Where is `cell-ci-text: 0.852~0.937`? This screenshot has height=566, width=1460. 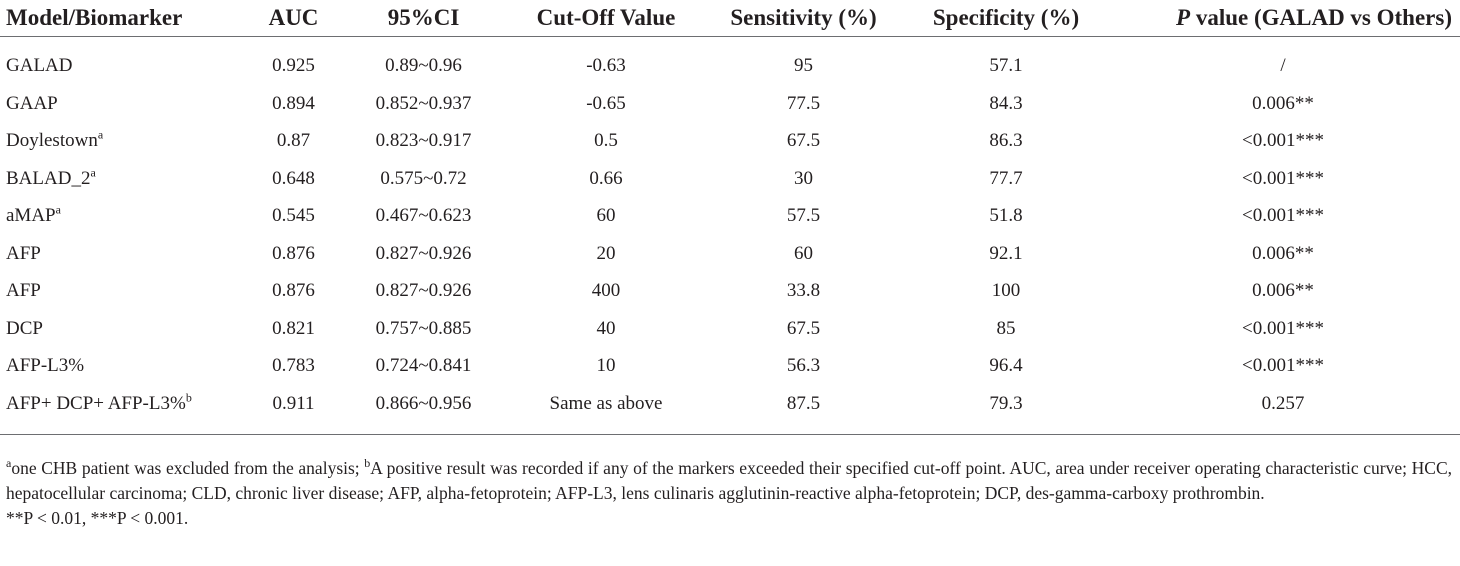
cell-ci-text: 0.852~0.937 is located at coordinates (423, 103).